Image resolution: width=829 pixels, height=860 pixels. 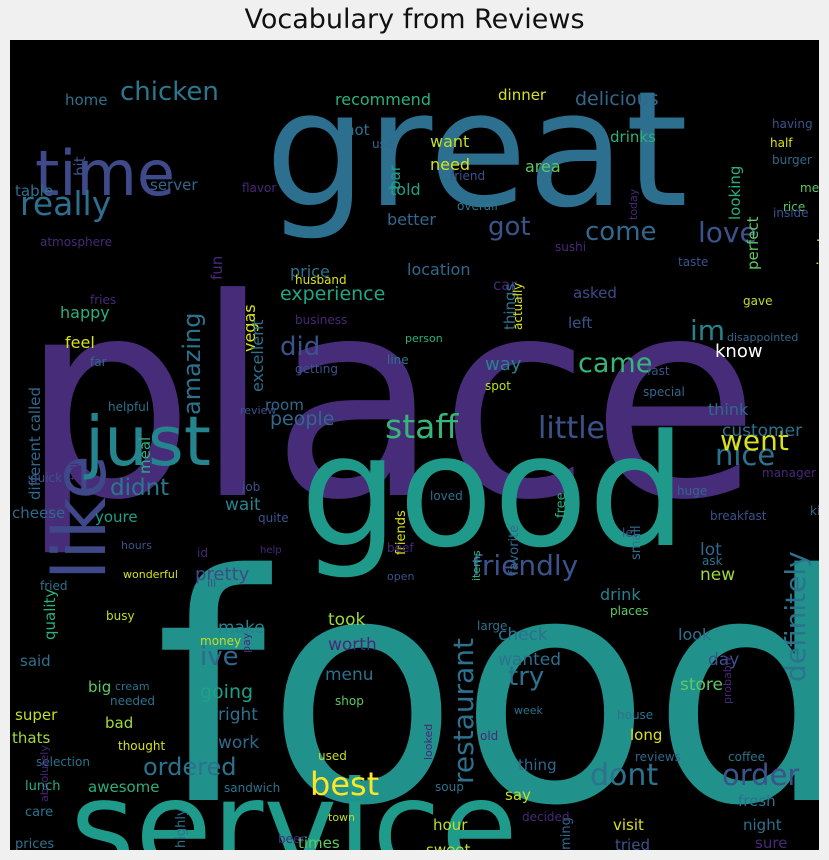 I want to click on word-9: staff, so click(x=422, y=426).